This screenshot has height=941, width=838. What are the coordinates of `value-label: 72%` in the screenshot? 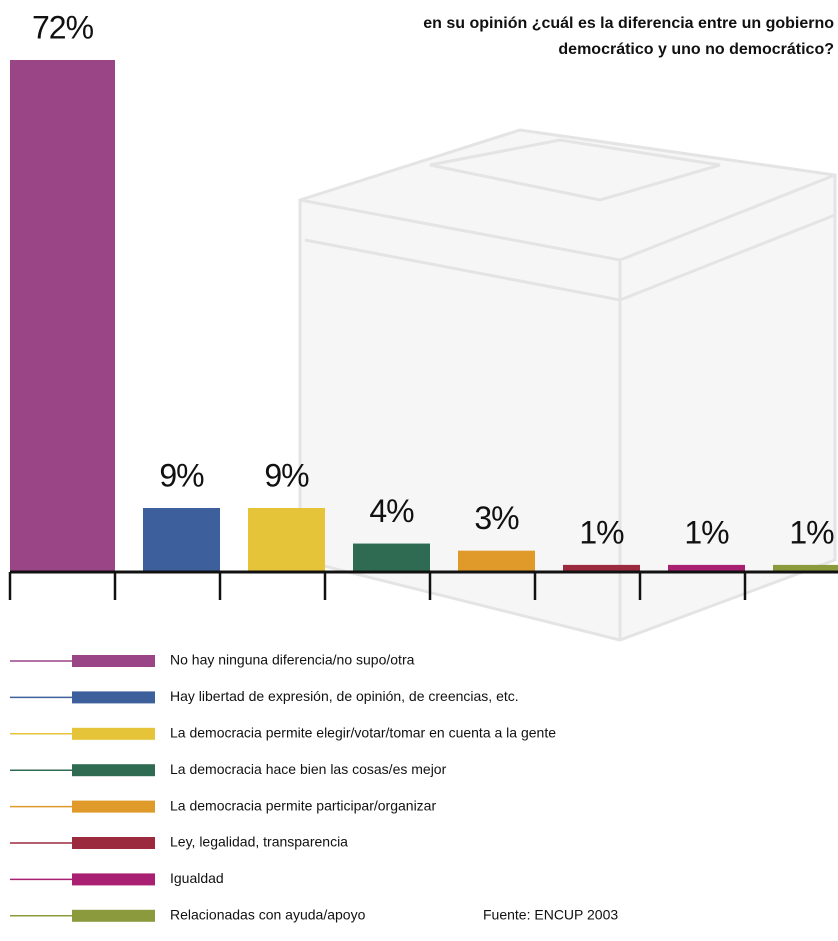 It's located at (63, 27).